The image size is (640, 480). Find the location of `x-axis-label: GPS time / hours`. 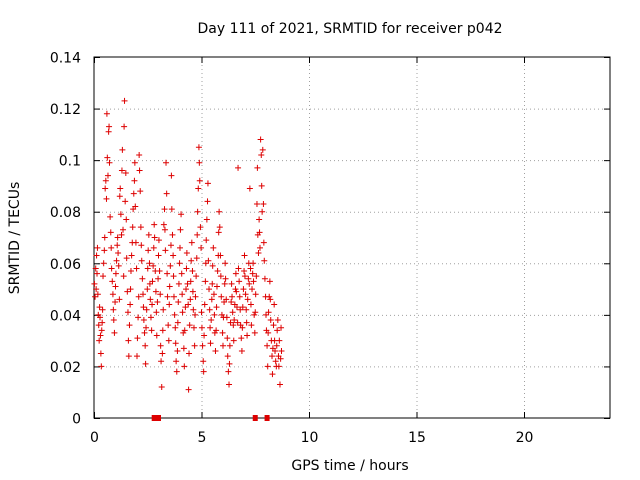

x-axis-label: GPS time / hours is located at coordinates (349, 466).